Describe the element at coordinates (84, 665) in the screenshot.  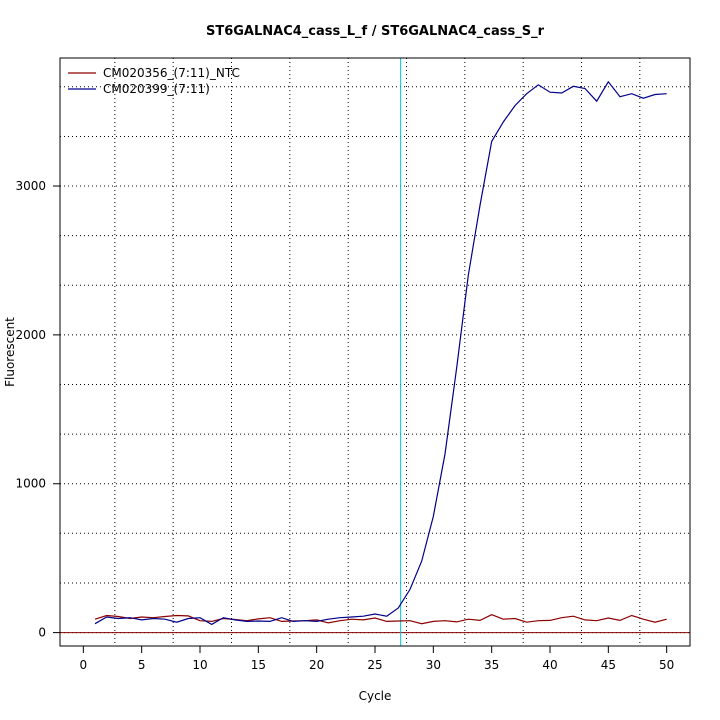
I see `x-tick-label: 0` at that location.